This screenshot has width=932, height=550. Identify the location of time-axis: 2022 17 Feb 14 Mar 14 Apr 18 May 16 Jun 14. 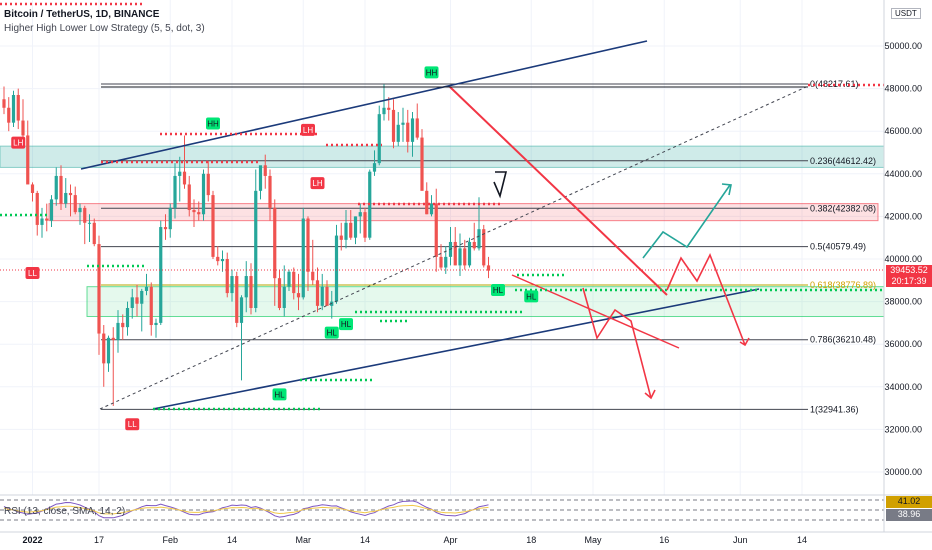
(466, 538).